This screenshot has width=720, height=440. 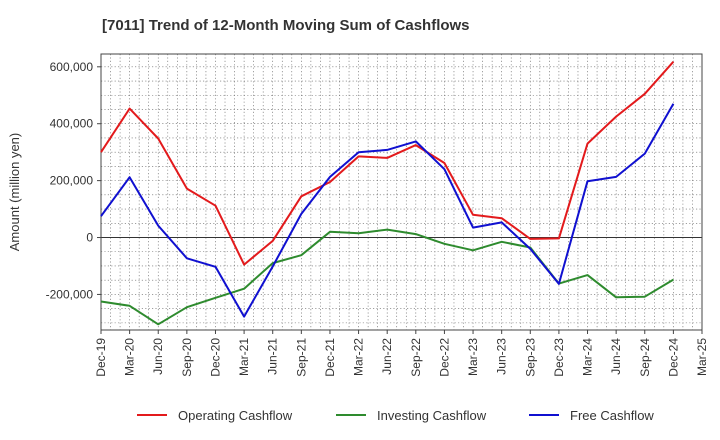 What do you see at coordinates (612, 415) in the screenshot?
I see `legend-label: Free Cashflow` at bounding box center [612, 415].